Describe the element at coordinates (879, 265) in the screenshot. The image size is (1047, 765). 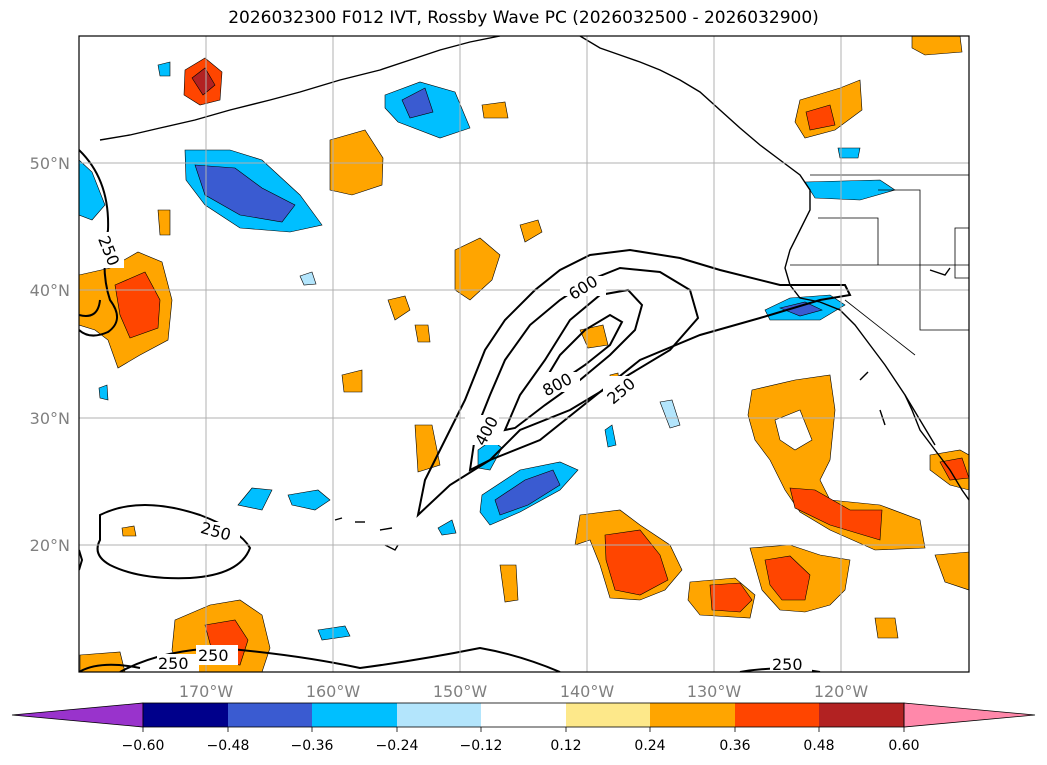
I see `political-borders` at that location.